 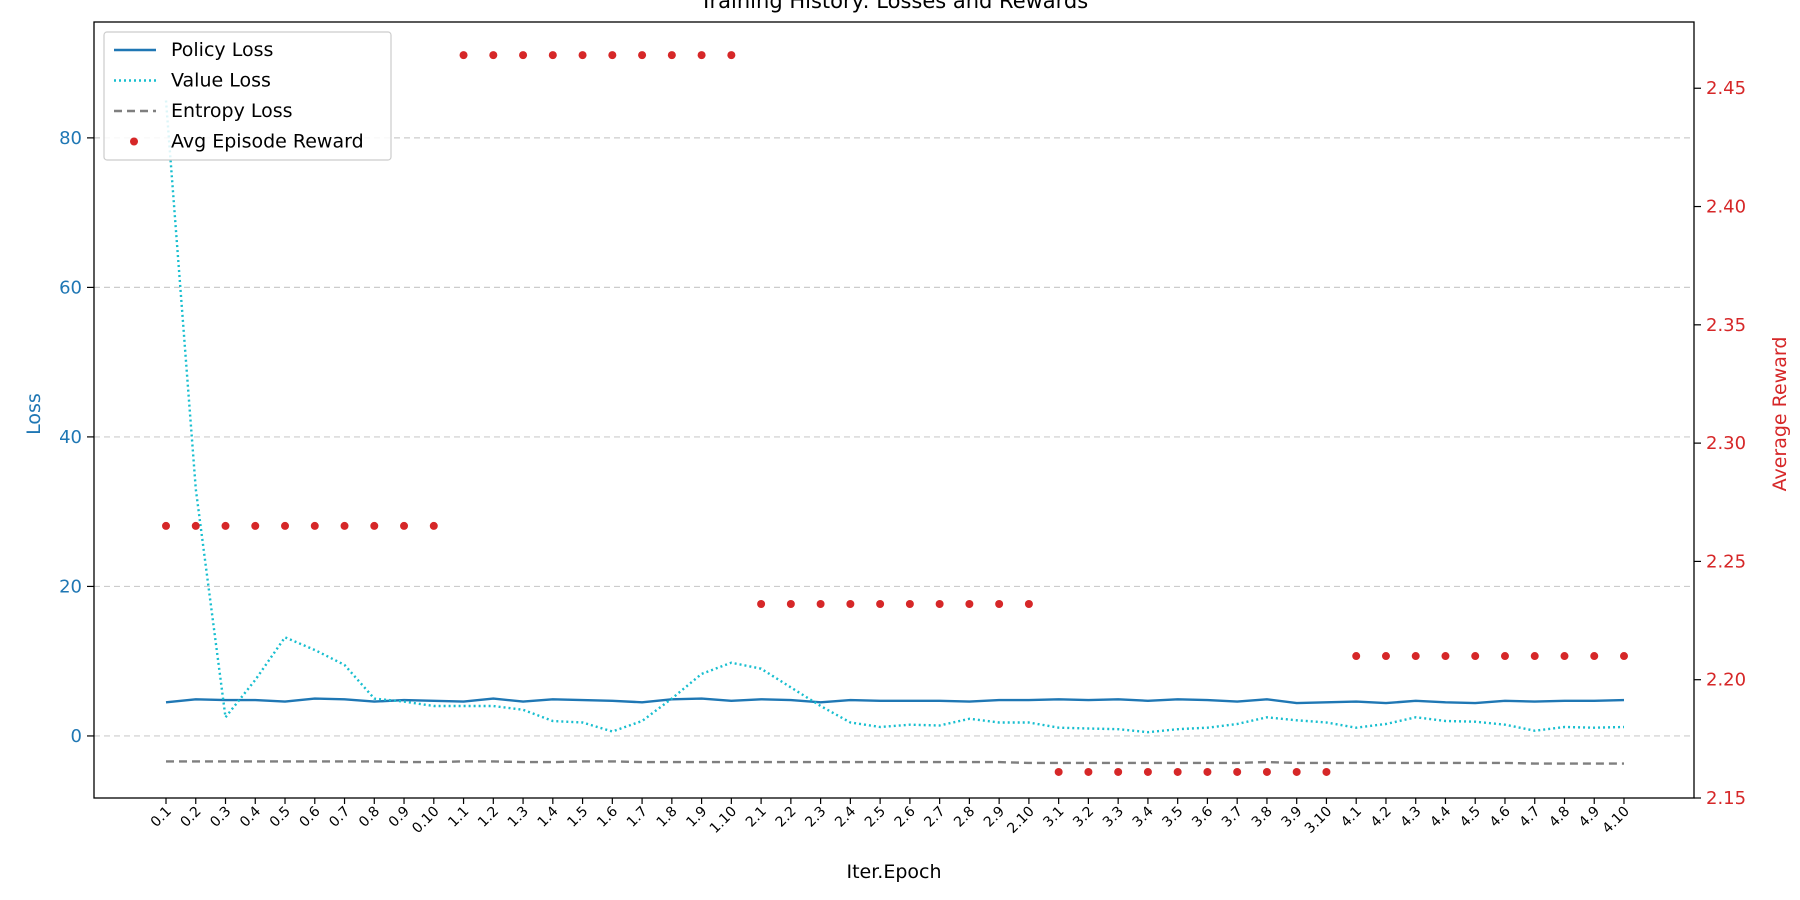 What do you see at coordinates (488, 817) in the screenshot?
I see `x-tick-label: 1.2` at bounding box center [488, 817].